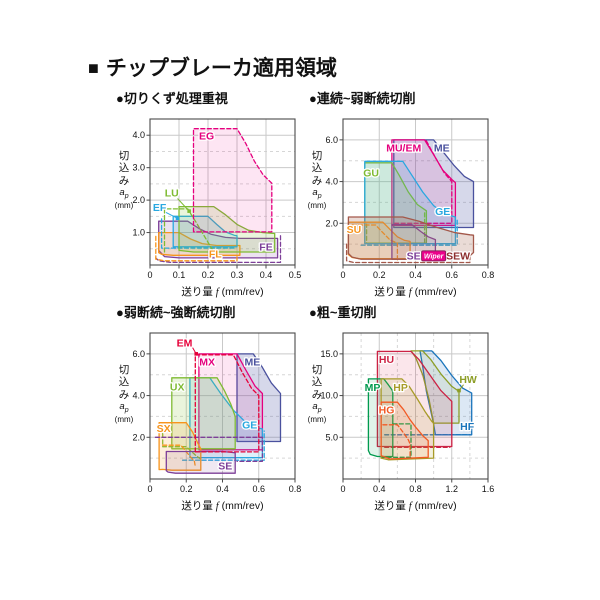  What do you see at coordinates (203, 413) in the screenshot?
I see `region-UX` at bounding box center [203, 413].